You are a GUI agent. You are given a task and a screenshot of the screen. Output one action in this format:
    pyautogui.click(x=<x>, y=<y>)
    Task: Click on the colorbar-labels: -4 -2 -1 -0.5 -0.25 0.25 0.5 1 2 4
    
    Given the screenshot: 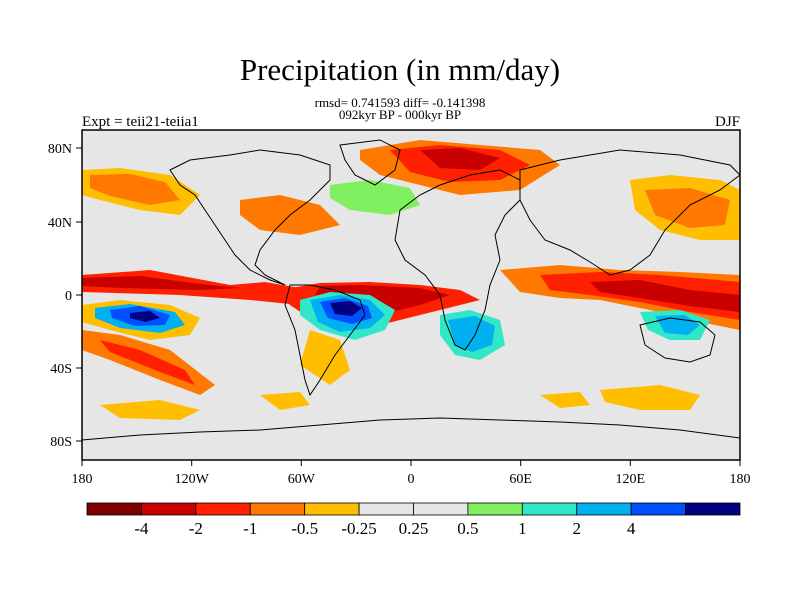 What is the action you would take?
    pyautogui.click(x=385, y=528)
    